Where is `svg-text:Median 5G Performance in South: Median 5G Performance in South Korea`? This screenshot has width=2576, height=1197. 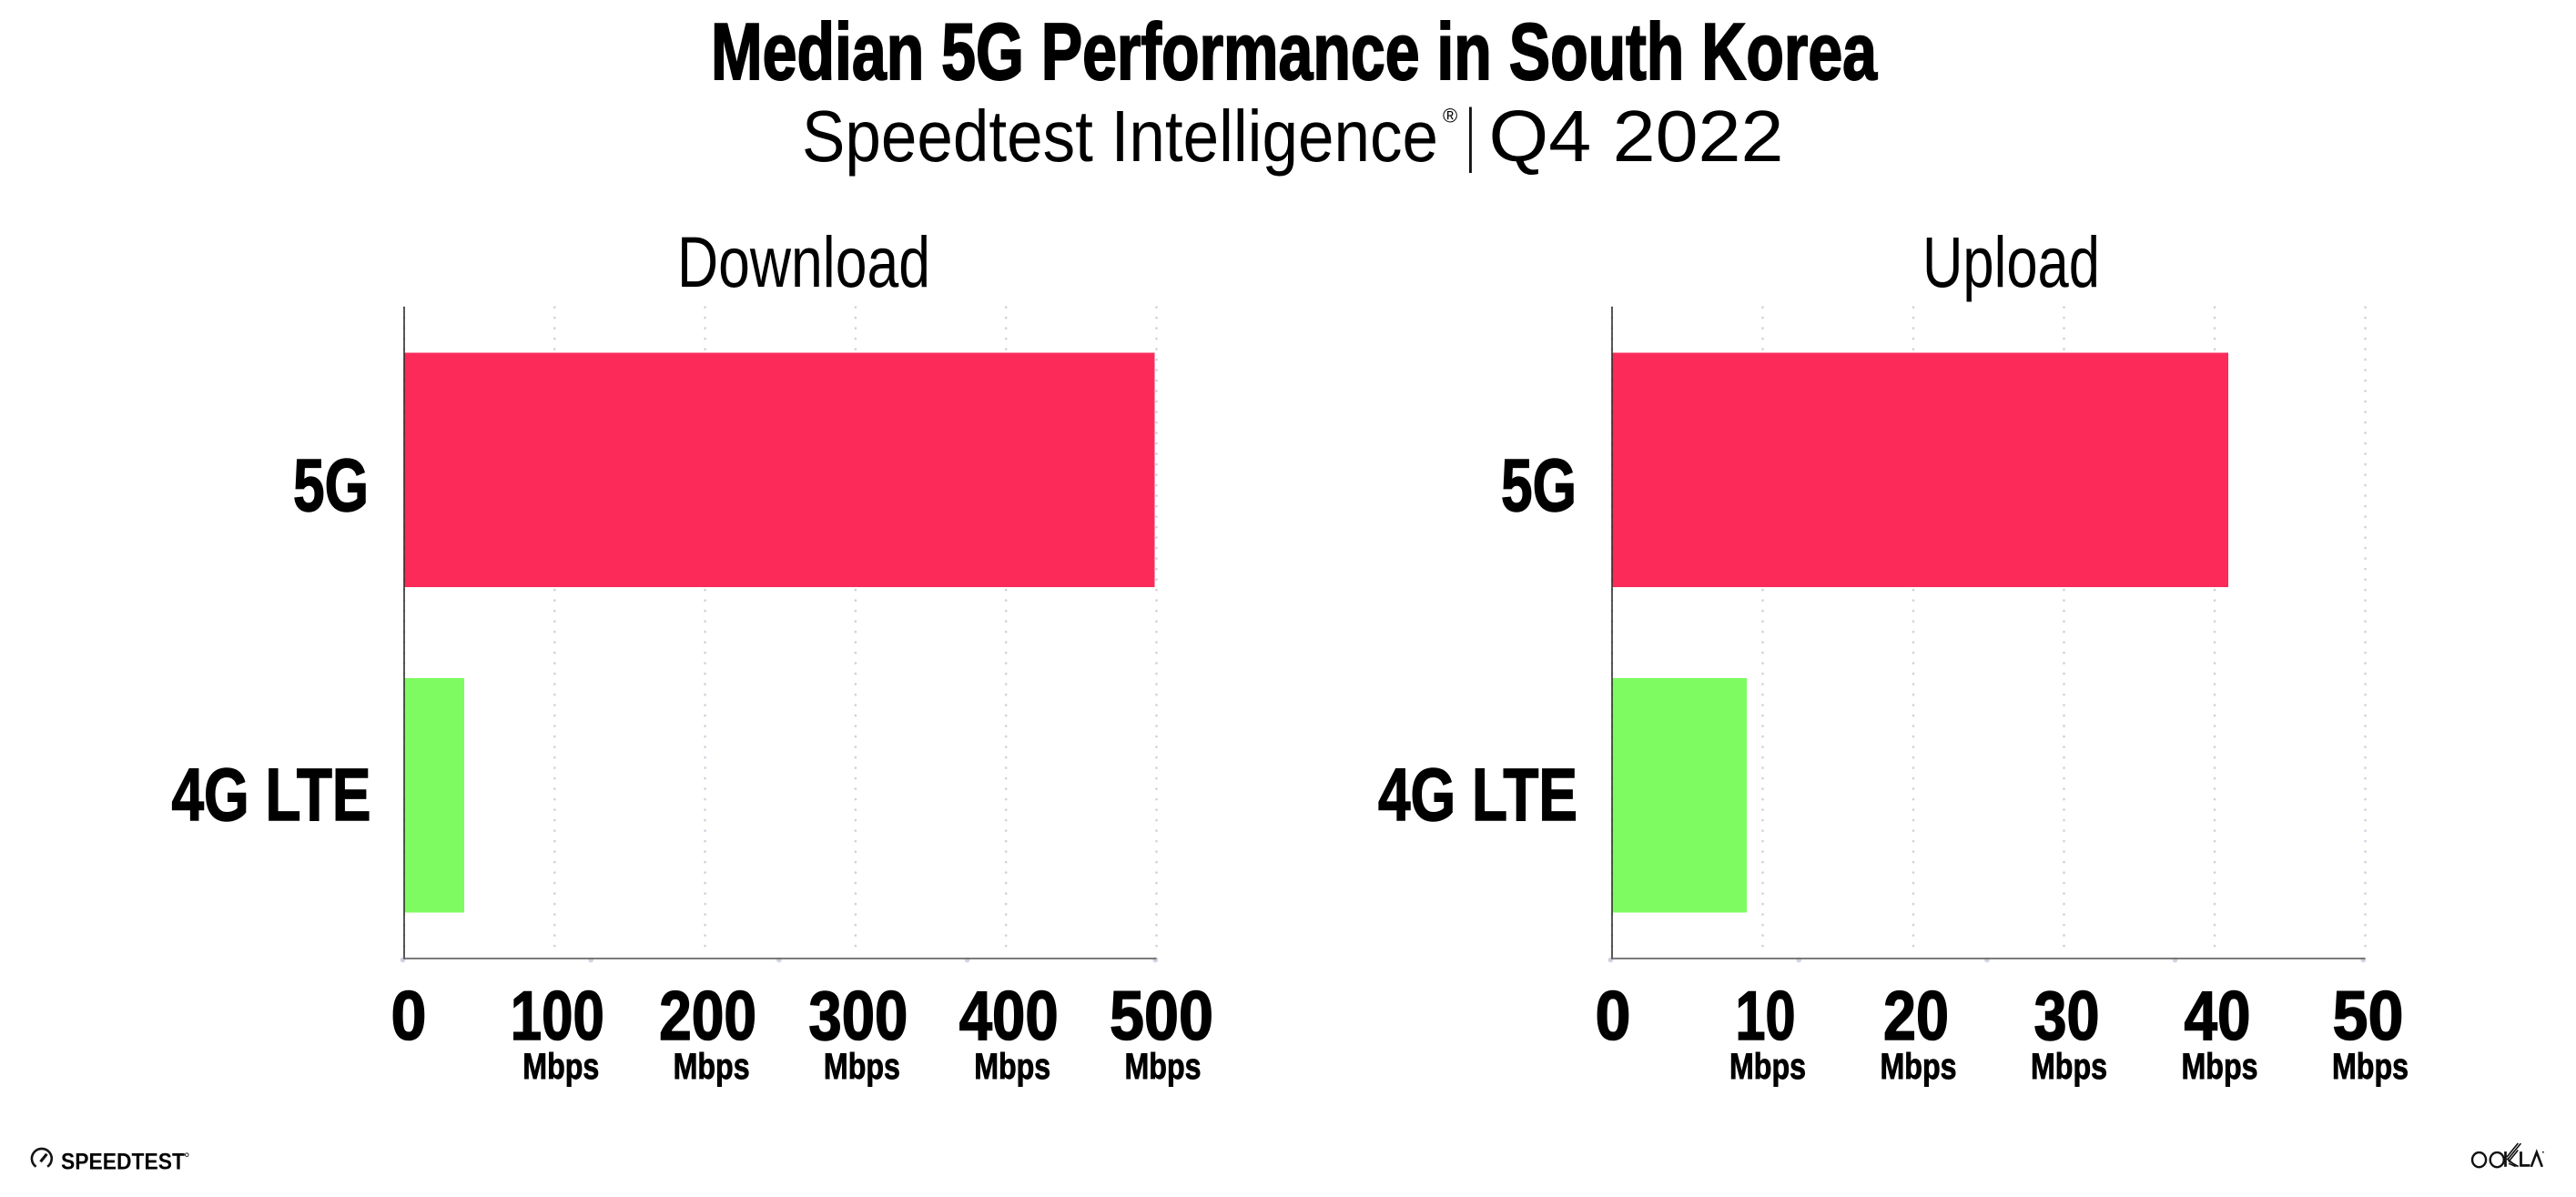 svg-text:Median 5G Performance in South: Median 5G Performance in South Korea is located at coordinates (1294, 51).